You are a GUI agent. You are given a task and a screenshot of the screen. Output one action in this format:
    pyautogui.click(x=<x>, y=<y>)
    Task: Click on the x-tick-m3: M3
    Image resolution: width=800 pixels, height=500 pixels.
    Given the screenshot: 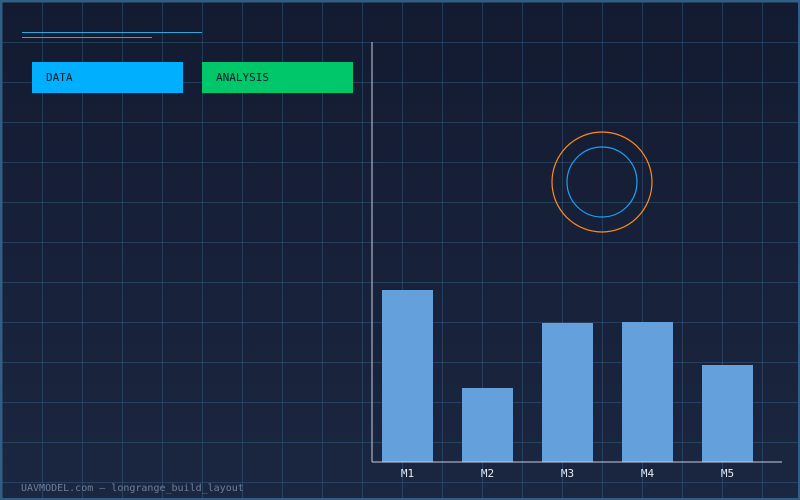 What is the action you would take?
    pyautogui.click(x=567, y=473)
    